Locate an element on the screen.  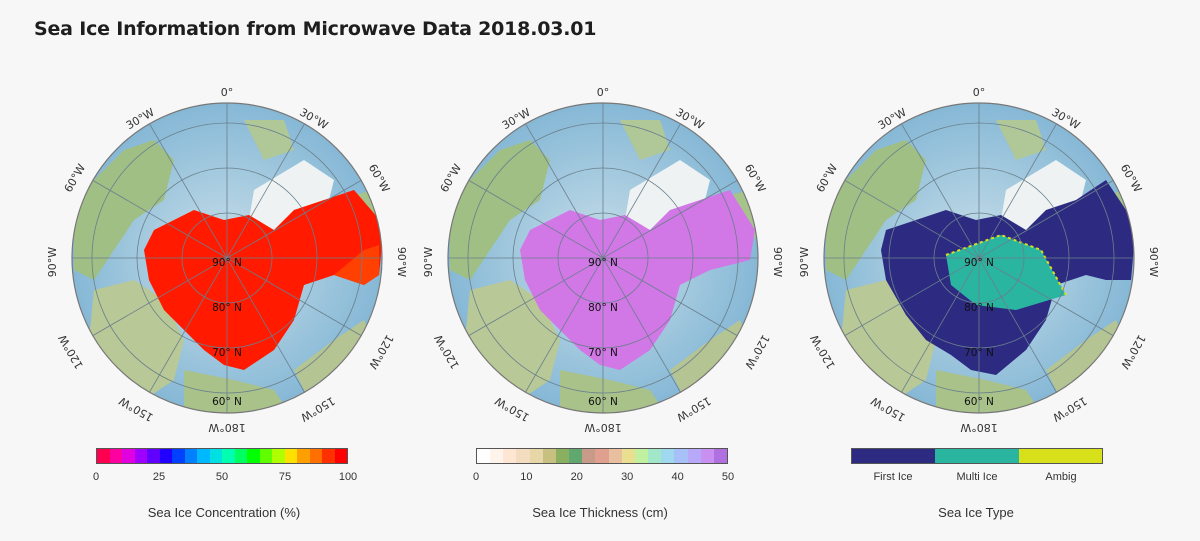
meridian-label-60w-left: 60°W is located at coordinates (451, 178).